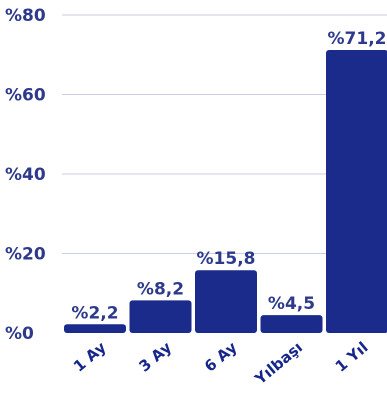 This screenshot has width=387, height=396. Describe the element at coordinates (160, 289) in the screenshot. I see `data-label: %8,2` at that location.